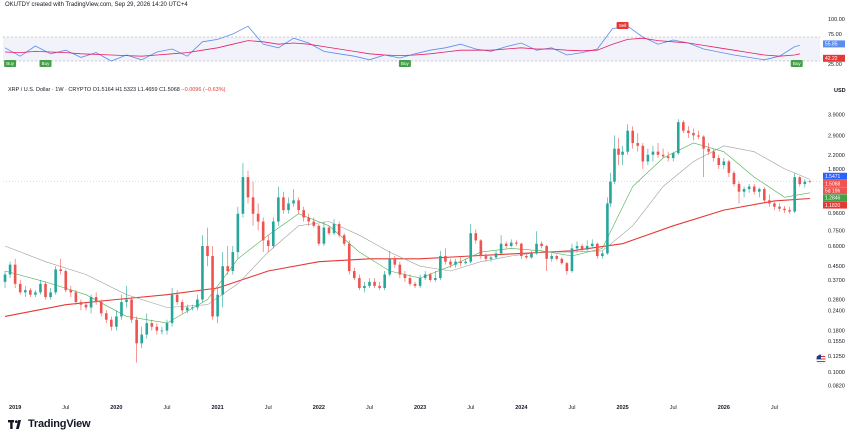 The image size is (860, 437). I want to click on signal-marker, so click(10, 63).